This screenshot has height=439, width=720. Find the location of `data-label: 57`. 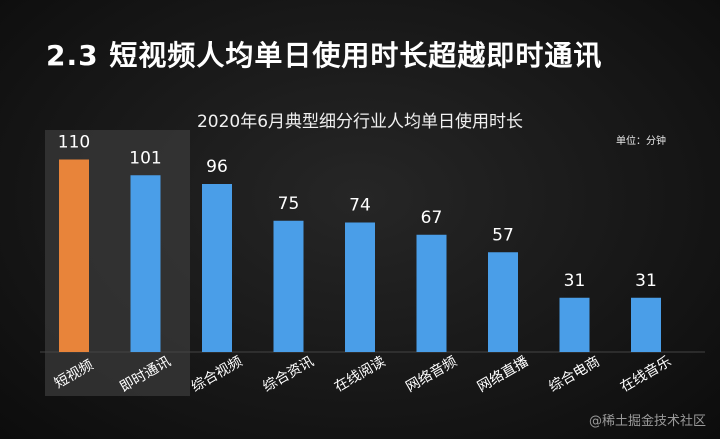

data-label: 57 is located at coordinates (503, 235).